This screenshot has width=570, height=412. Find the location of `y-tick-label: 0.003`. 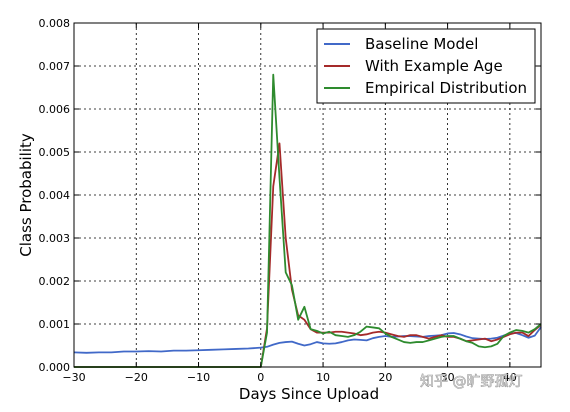

y-tick-label: 0.003 is located at coordinates (55, 238).